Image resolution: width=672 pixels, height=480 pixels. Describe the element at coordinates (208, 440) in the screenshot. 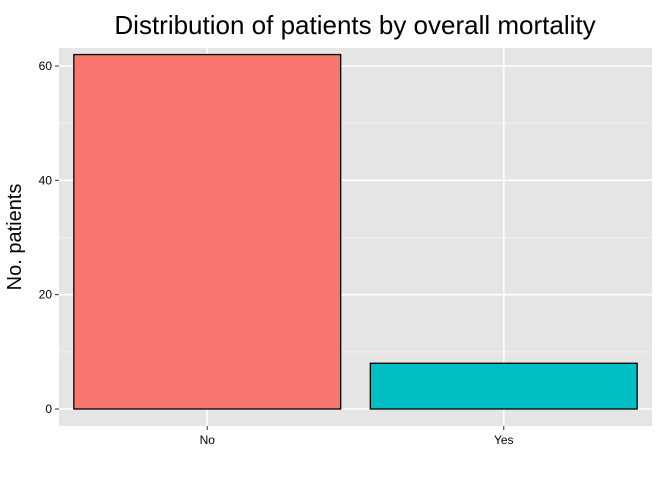

I see `x-tick-label: No` at that location.